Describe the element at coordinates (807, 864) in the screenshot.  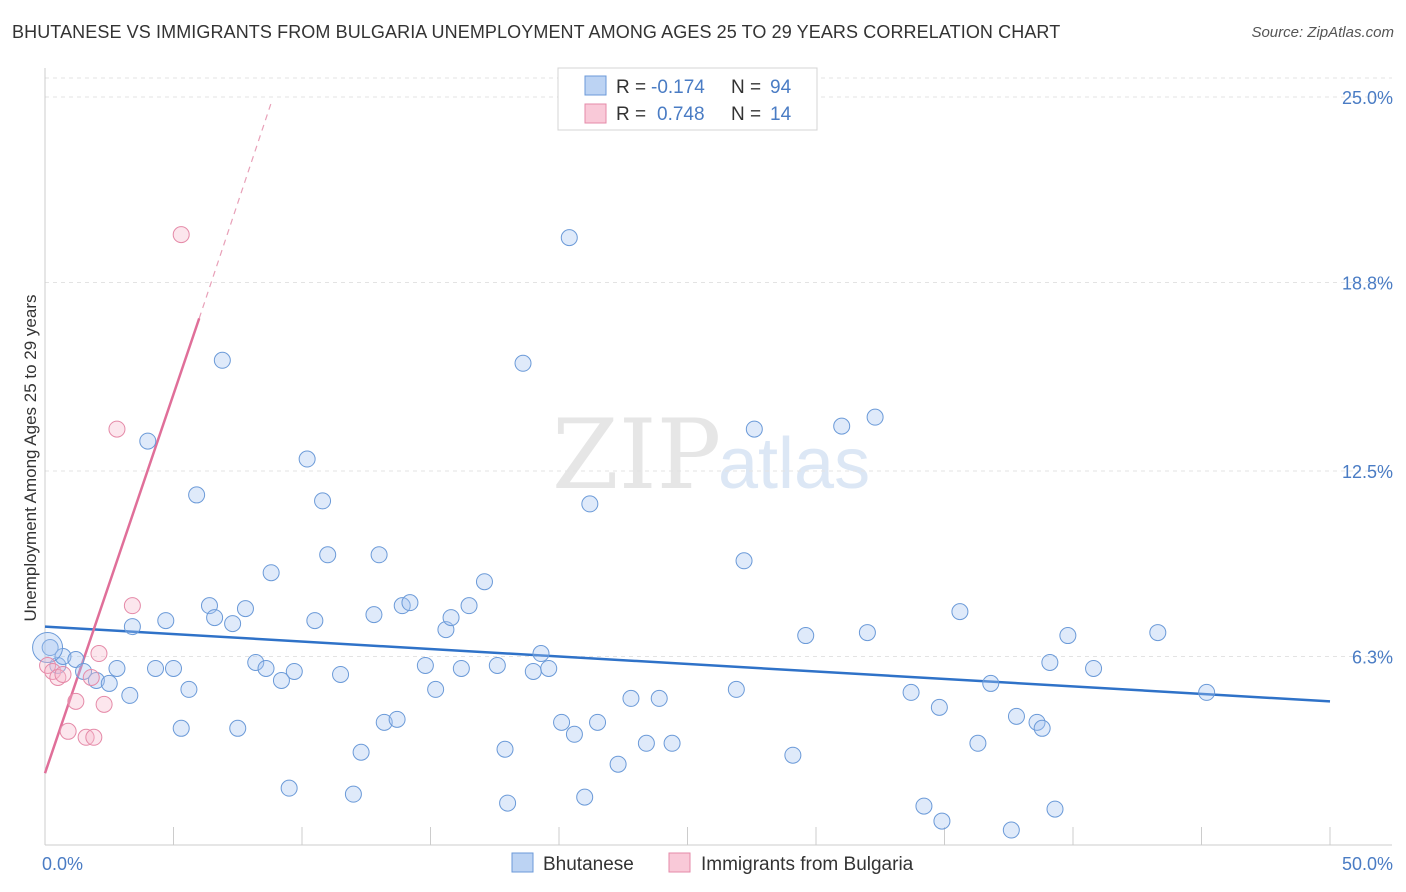
I see `series-legend-label-bulgaria: Immigrants from Bulgaria` at that location.